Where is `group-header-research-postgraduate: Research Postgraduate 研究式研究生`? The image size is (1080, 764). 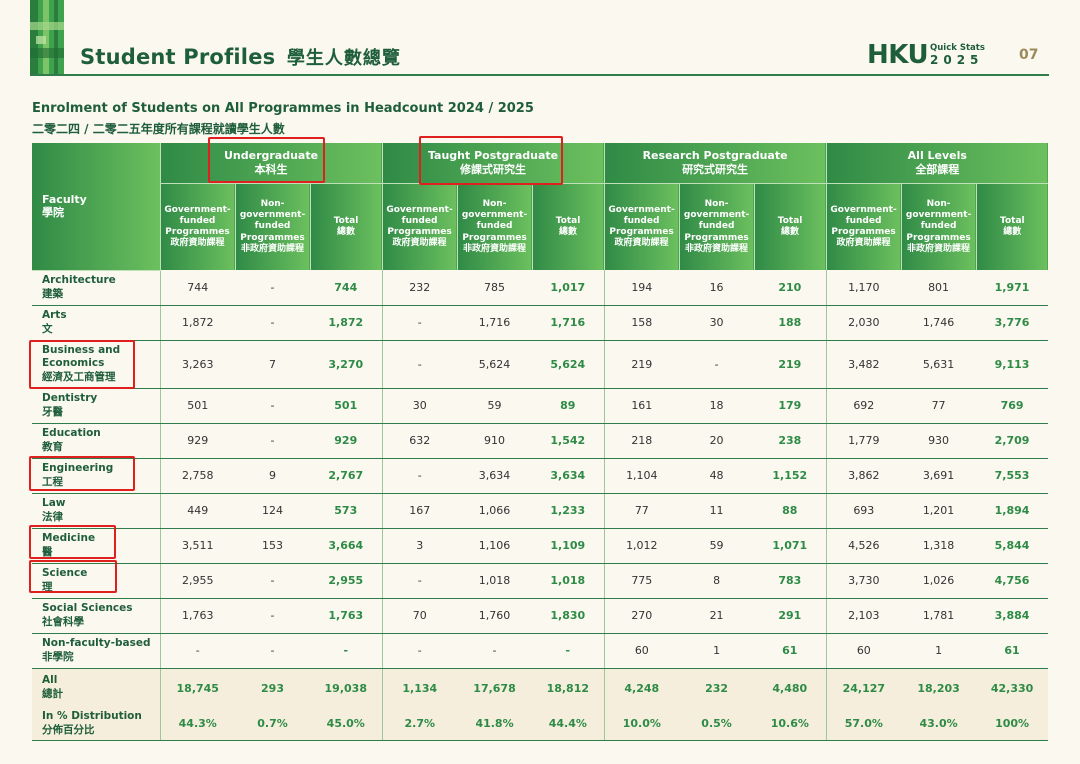 group-header-research-postgraduate: Research Postgraduate 研究式研究生 is located at coordinates (715, 163).